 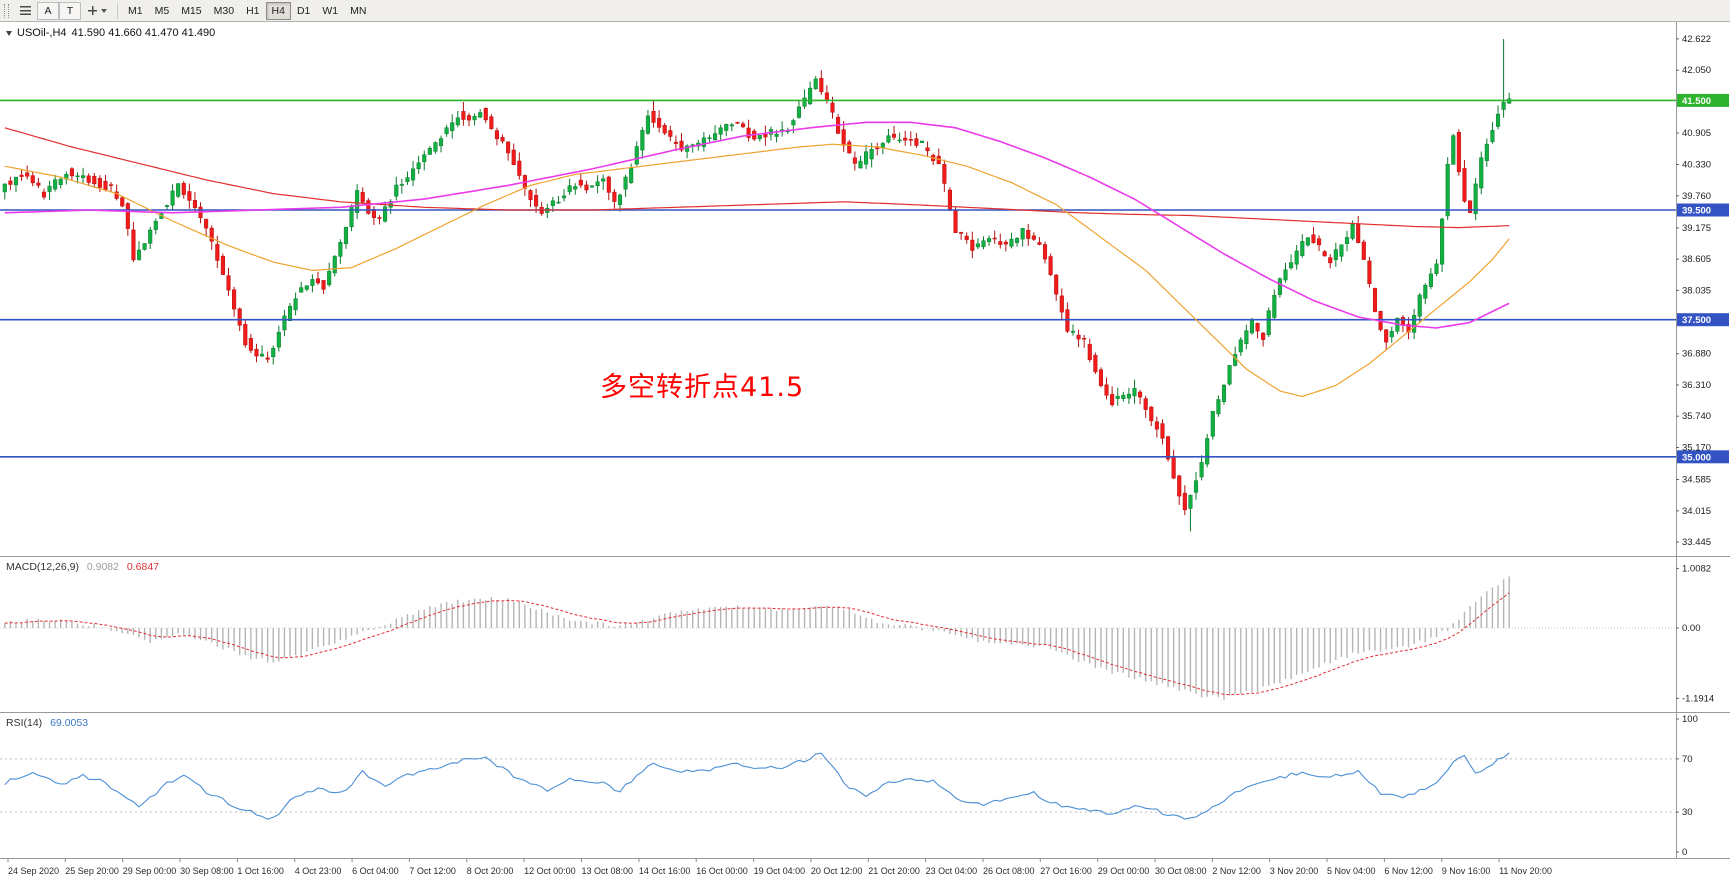 I want to click on text-tool-button: T, so click(x=70, y=10).